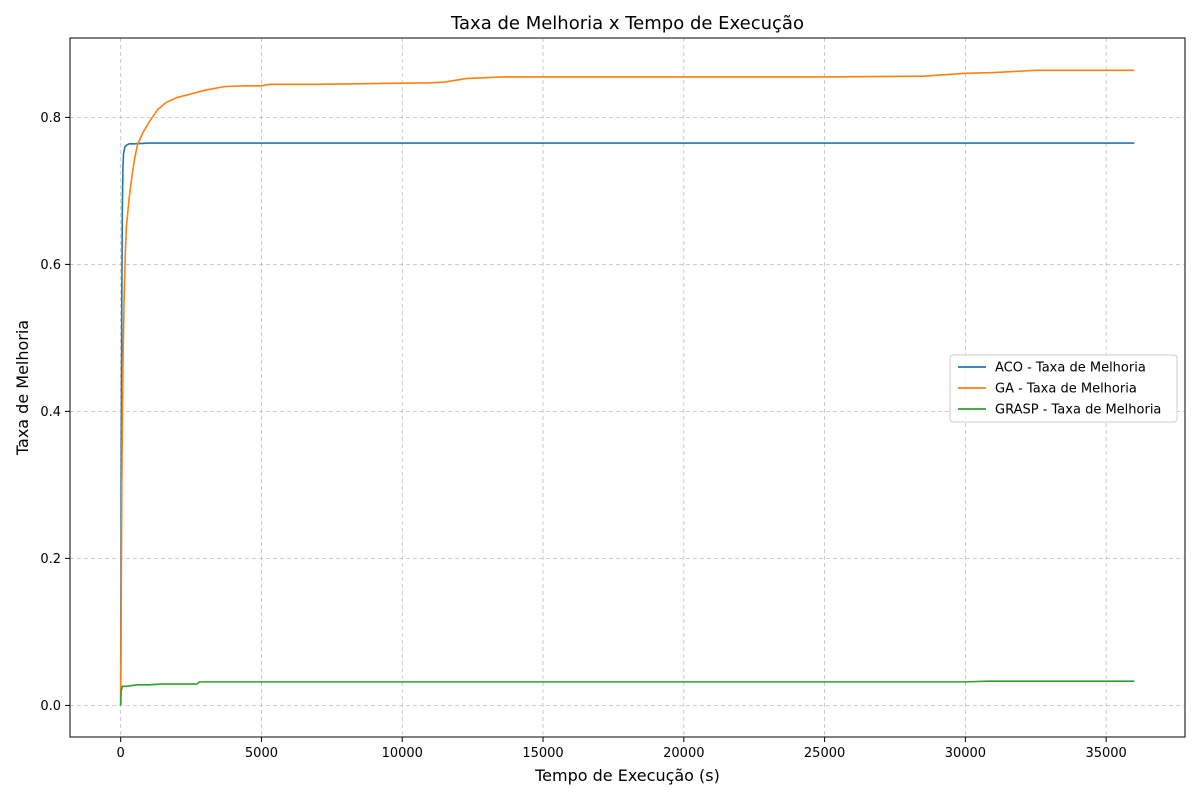 The width and height of the screenshot is (1200, 800). I want to click on y-tick-label: 0.4, so click(50, 412).